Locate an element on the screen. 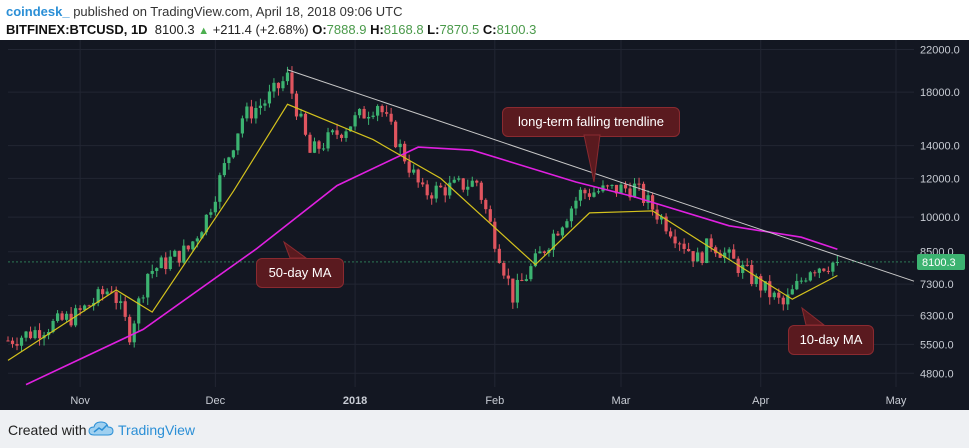 This screenshot has width=969, height=448. price-axis-bg is located at coordinates (942, 225).